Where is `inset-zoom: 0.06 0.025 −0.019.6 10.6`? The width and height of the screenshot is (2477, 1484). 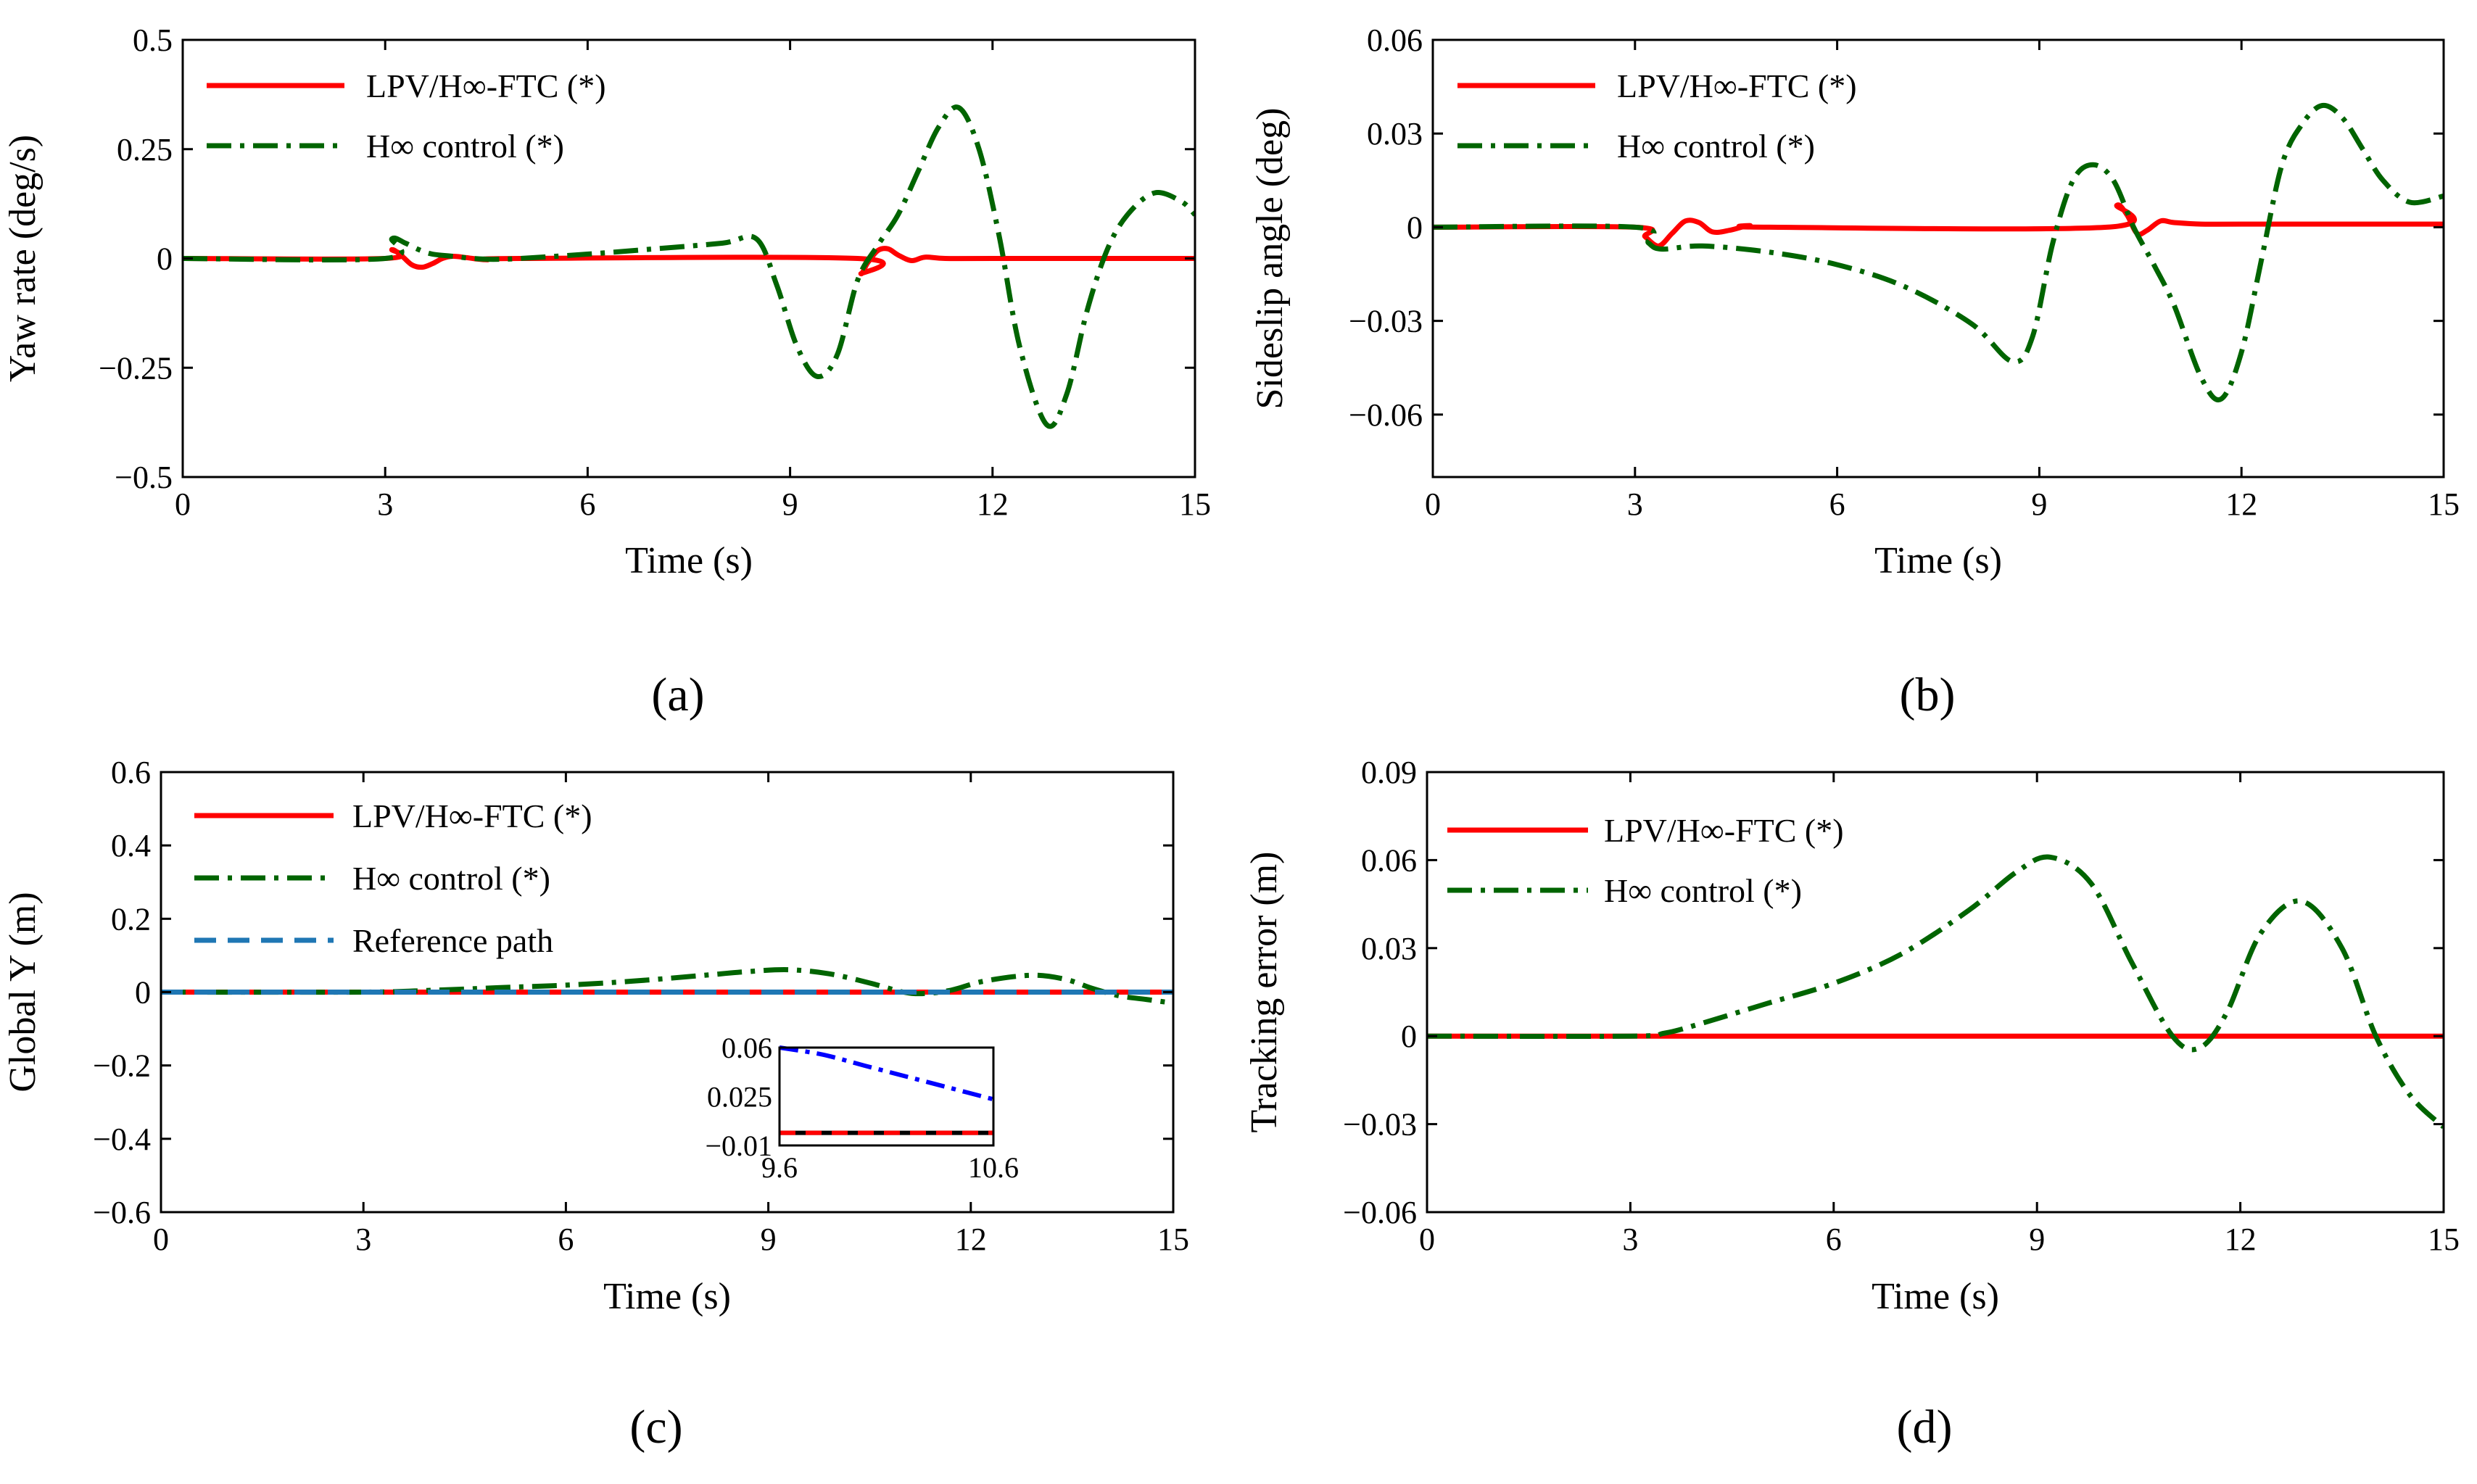 inset-zoom: 0.06 0.025 −0.019.6 10.6 is located at coordinates (862, 1108).